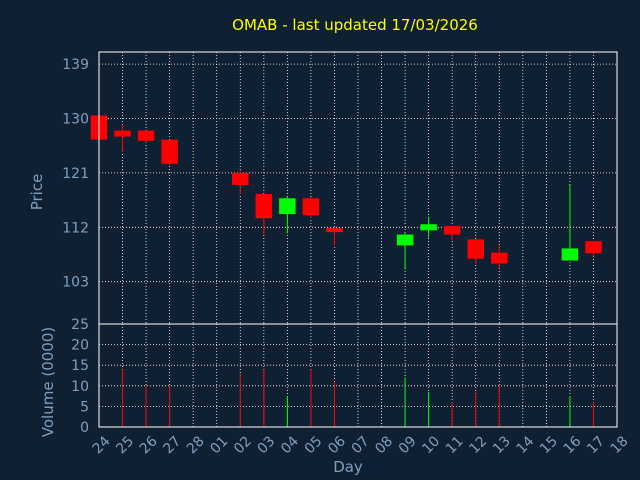  I want to click on x-tick-label: 14, so click(526, 445).